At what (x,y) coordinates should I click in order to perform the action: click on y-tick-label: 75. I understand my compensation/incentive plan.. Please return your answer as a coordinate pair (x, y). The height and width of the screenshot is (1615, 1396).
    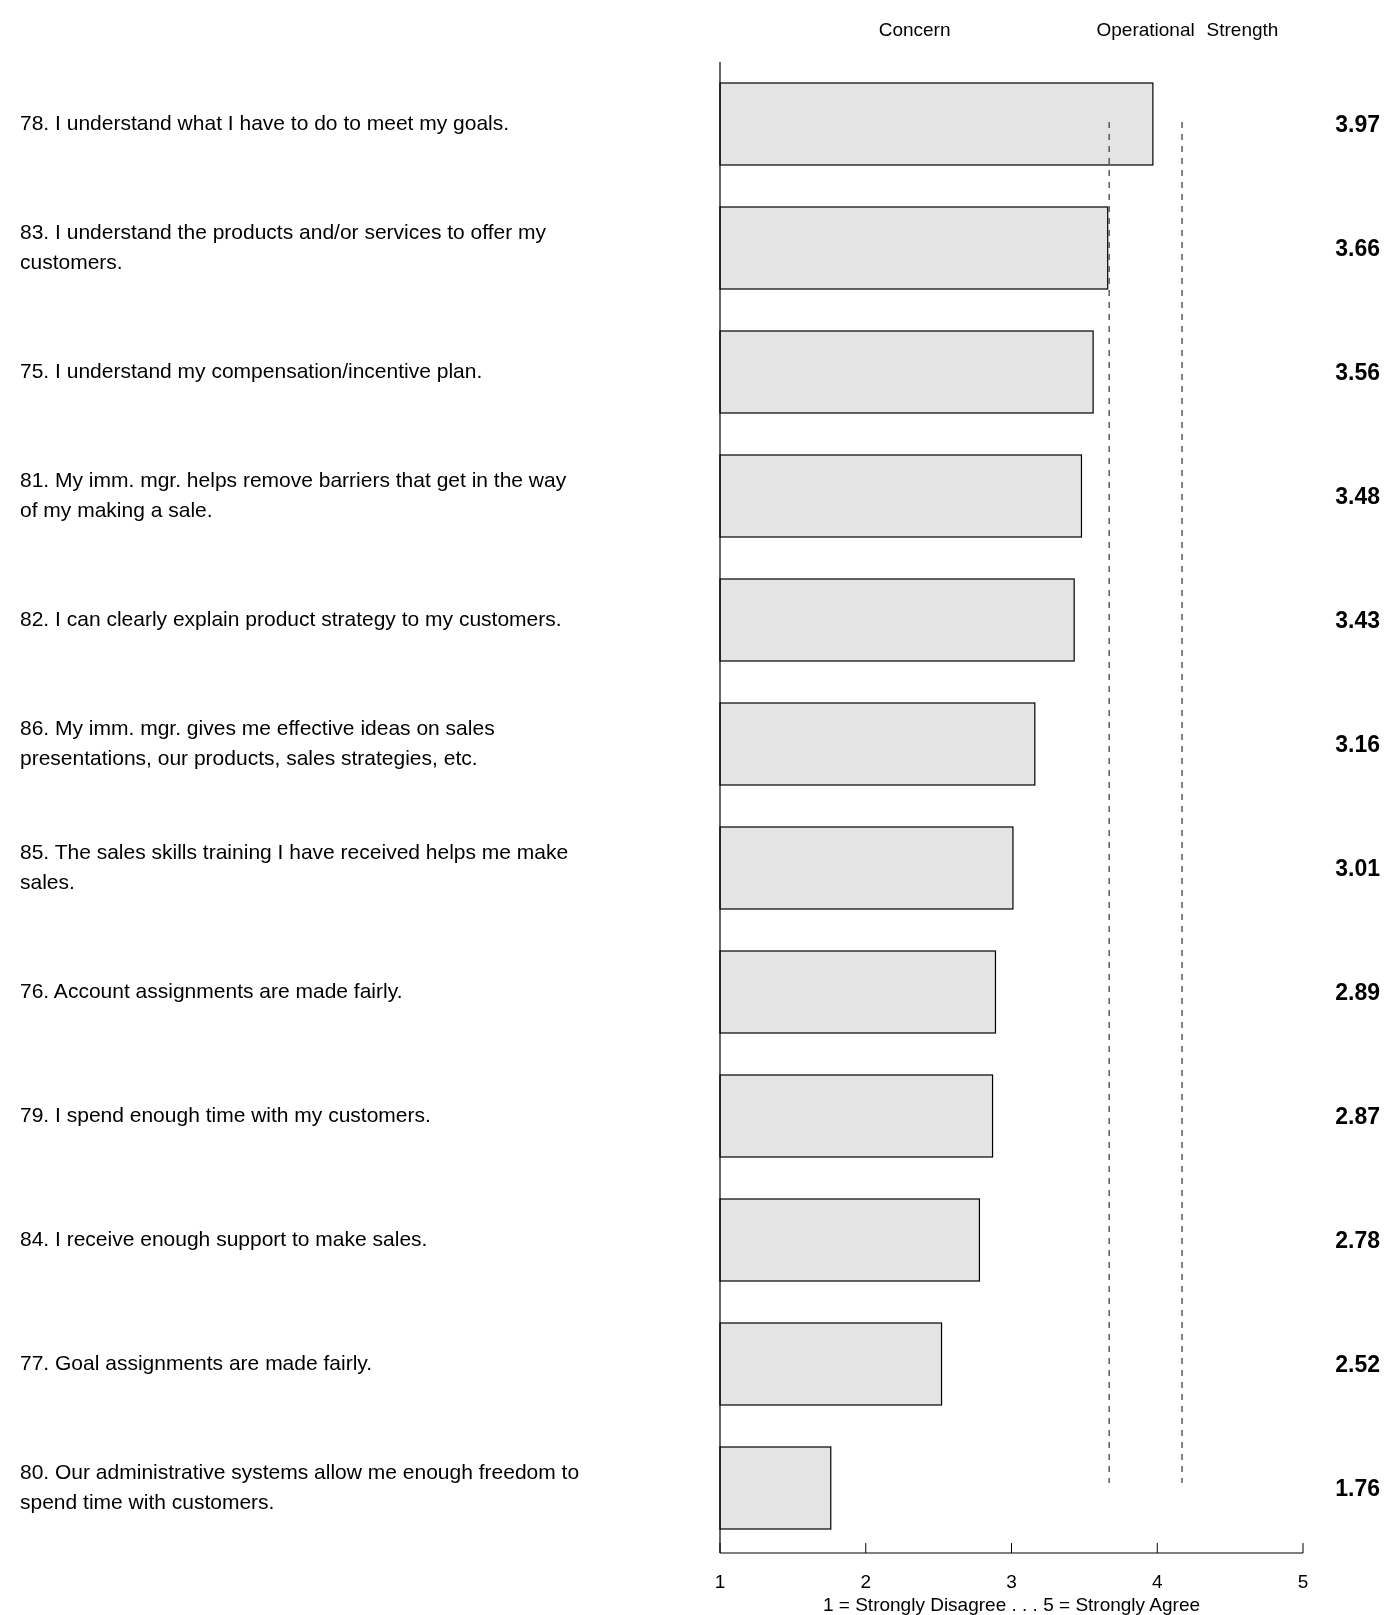
    Looking at the image, I should click on (251, 370).